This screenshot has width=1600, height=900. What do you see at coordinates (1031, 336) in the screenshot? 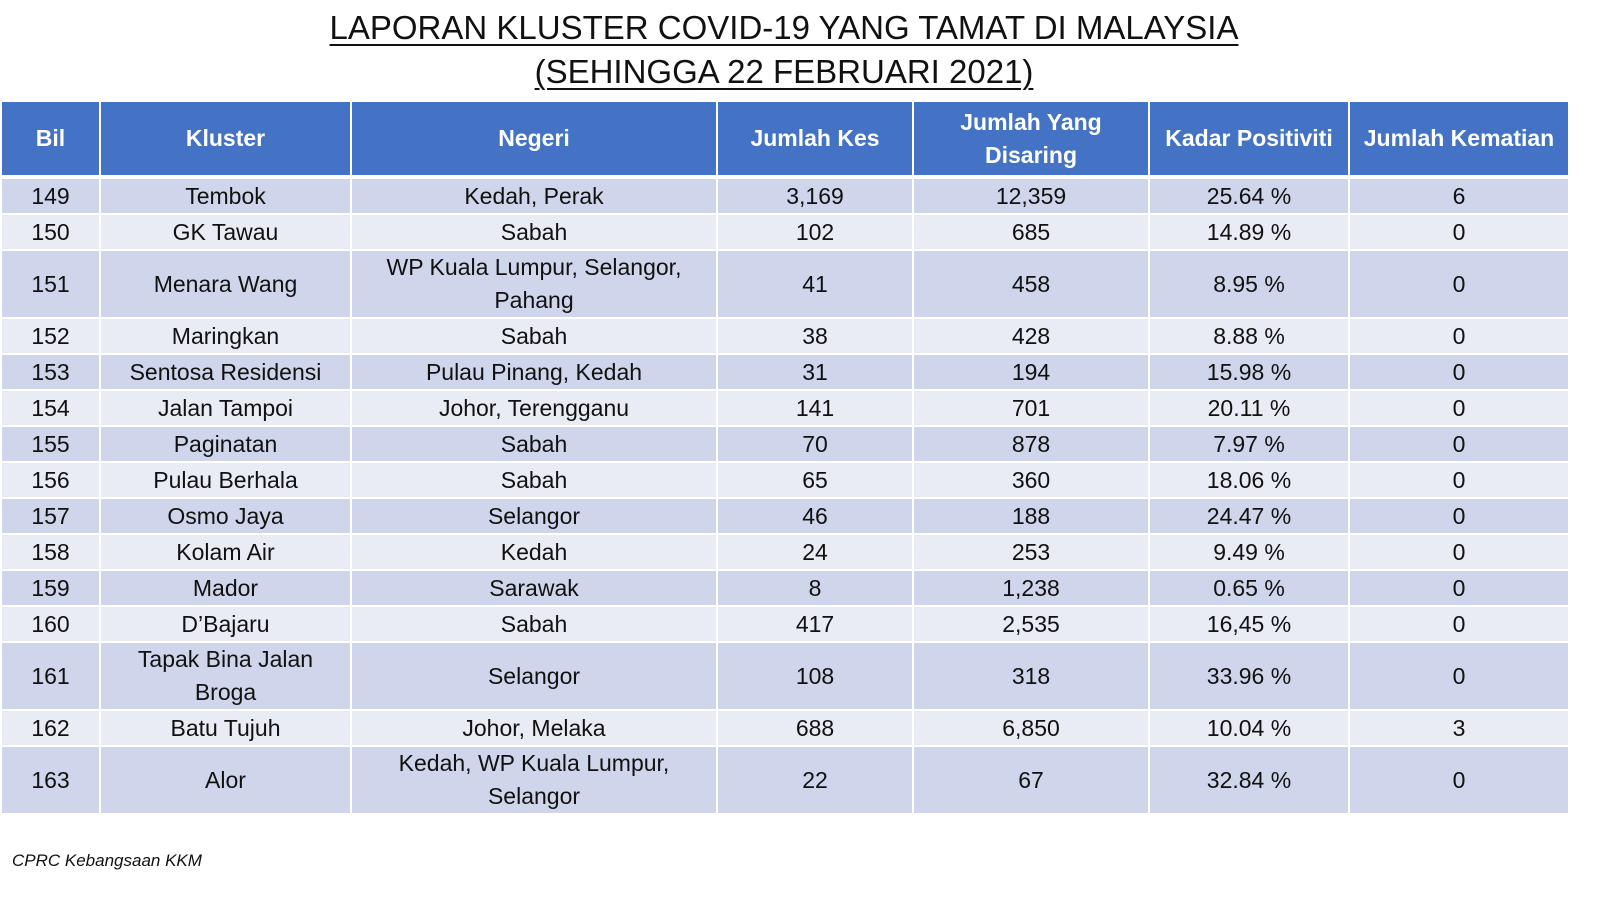
I see `cell-jumlah-disaring: 428` at bounding box center [1031, 336].